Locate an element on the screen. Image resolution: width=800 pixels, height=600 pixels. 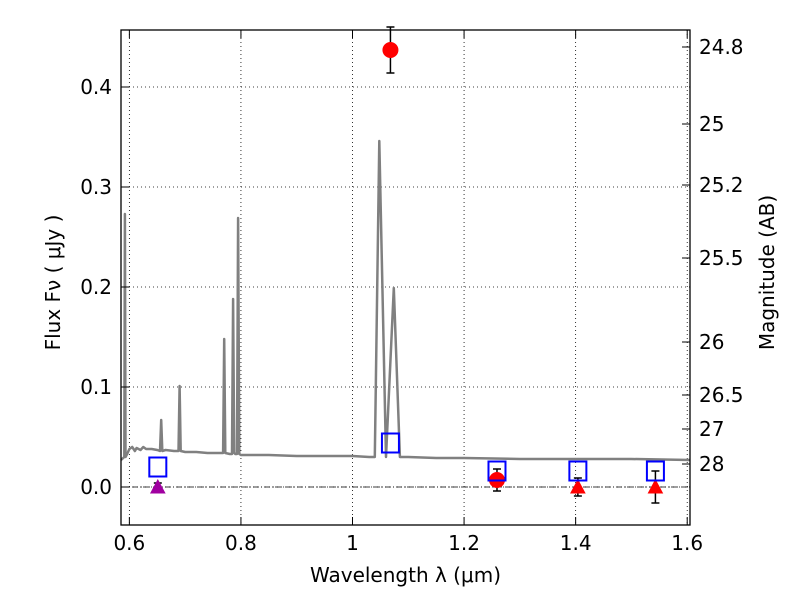
y-tick-label: 0.3 is located at coordinates (96, 187).